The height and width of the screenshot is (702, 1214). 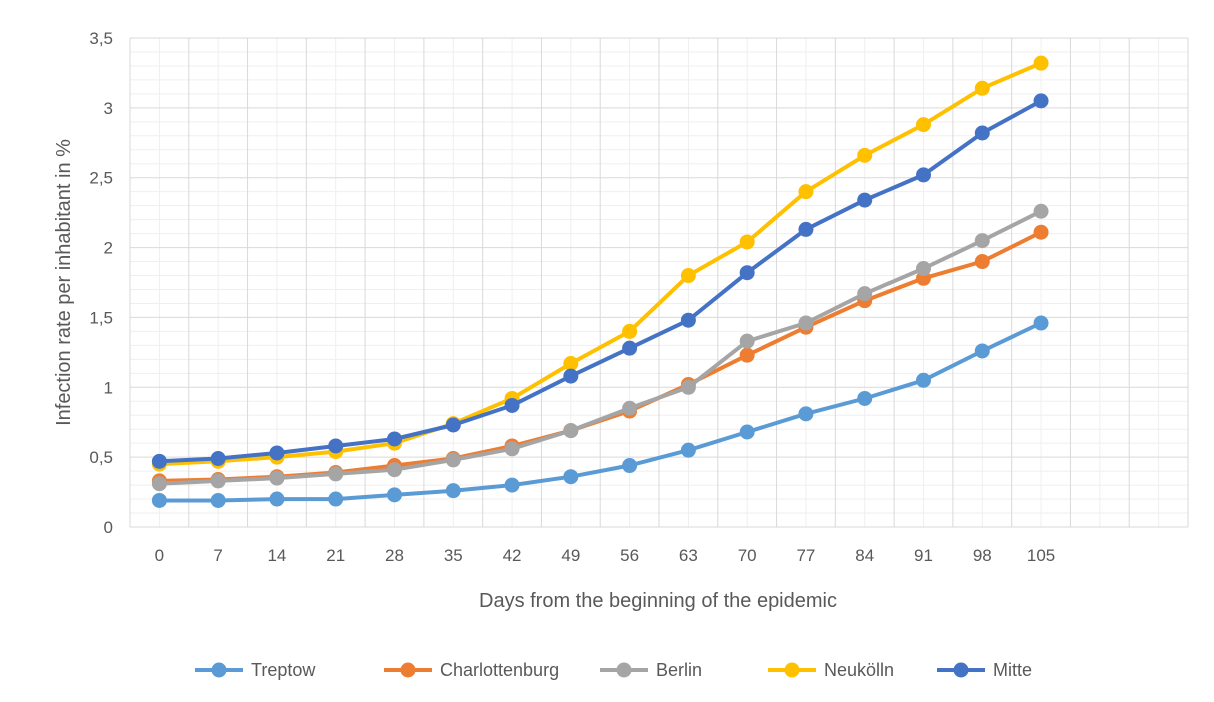 I want to click on x-tick-label: 70, so click(x=747, y=555).